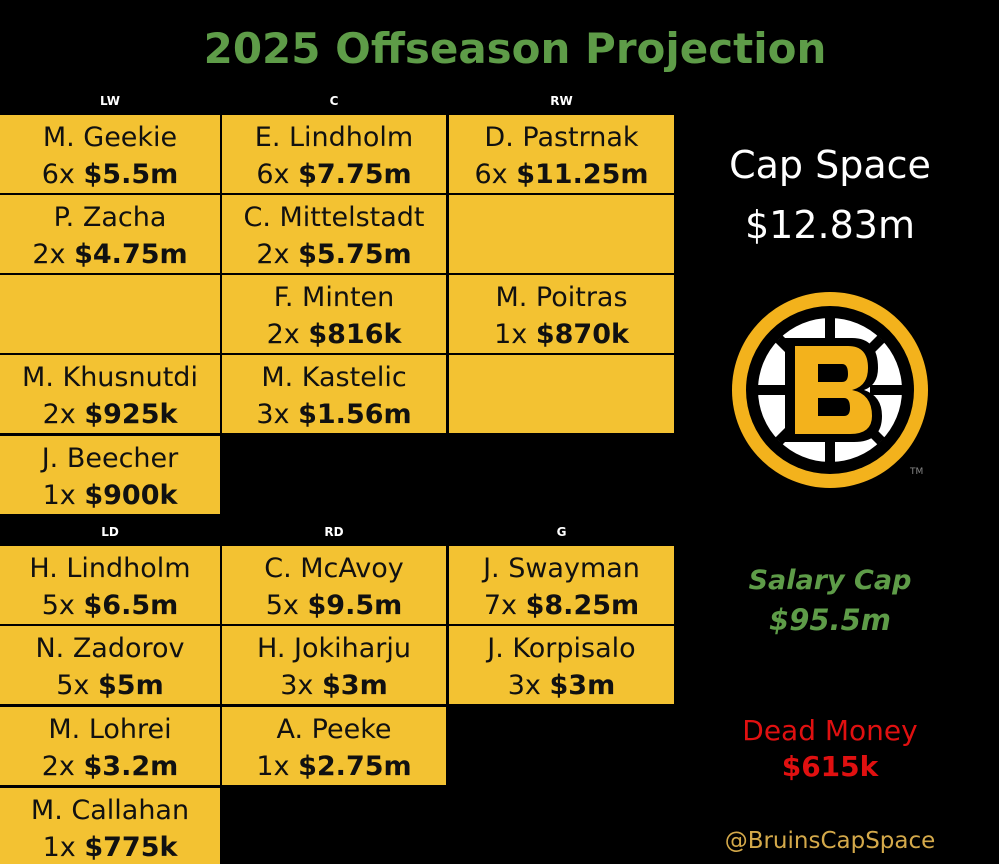  What do you see at coordinates (334, 648) in the screenshot?
I see `player-name: H. Jokiharju` at bounding box center [334, 648].